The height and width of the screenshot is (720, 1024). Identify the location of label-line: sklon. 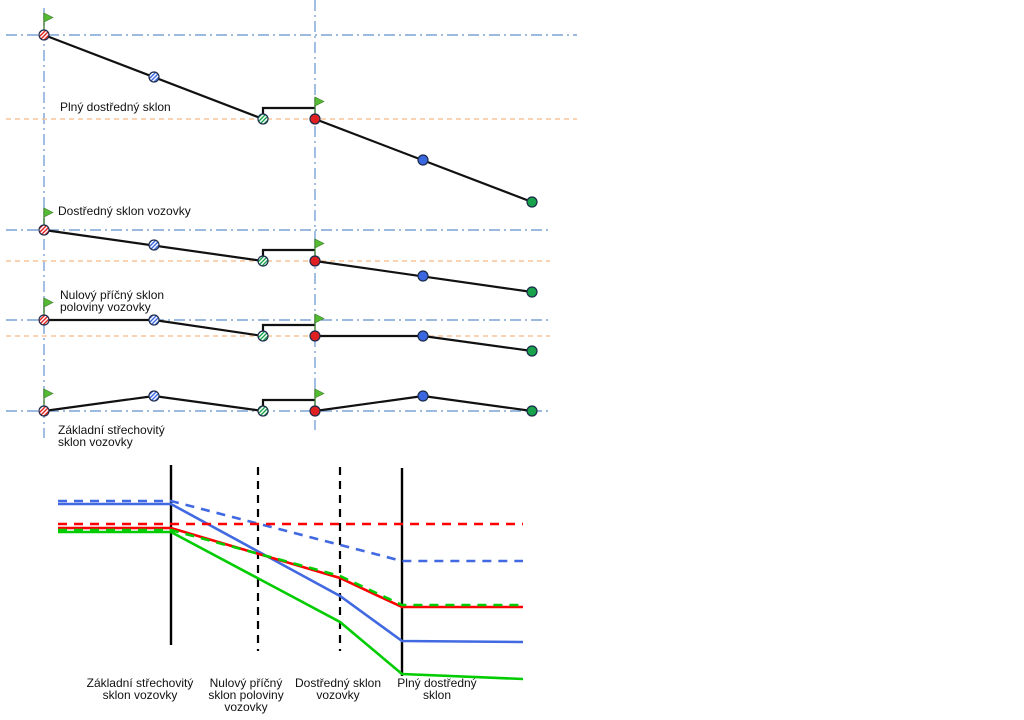
(437, 695).